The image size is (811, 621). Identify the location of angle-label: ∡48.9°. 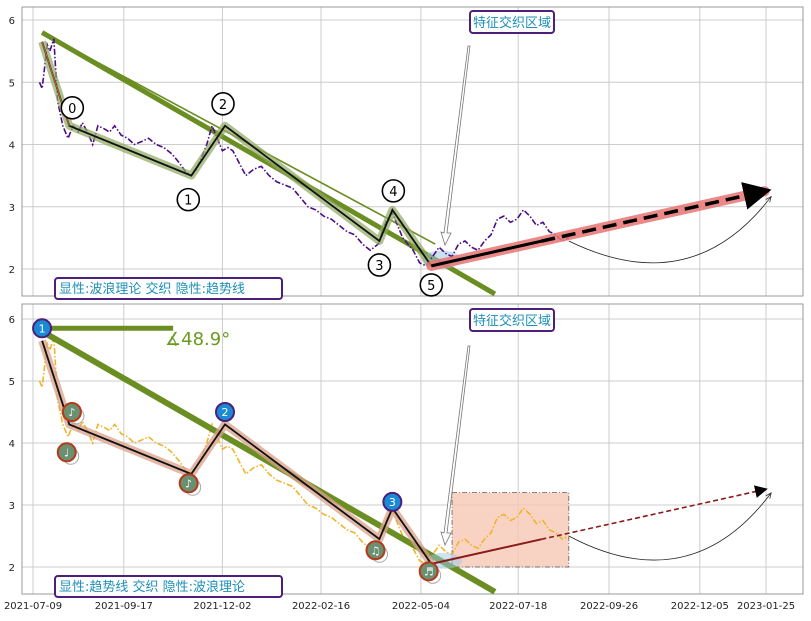
(197, 339).